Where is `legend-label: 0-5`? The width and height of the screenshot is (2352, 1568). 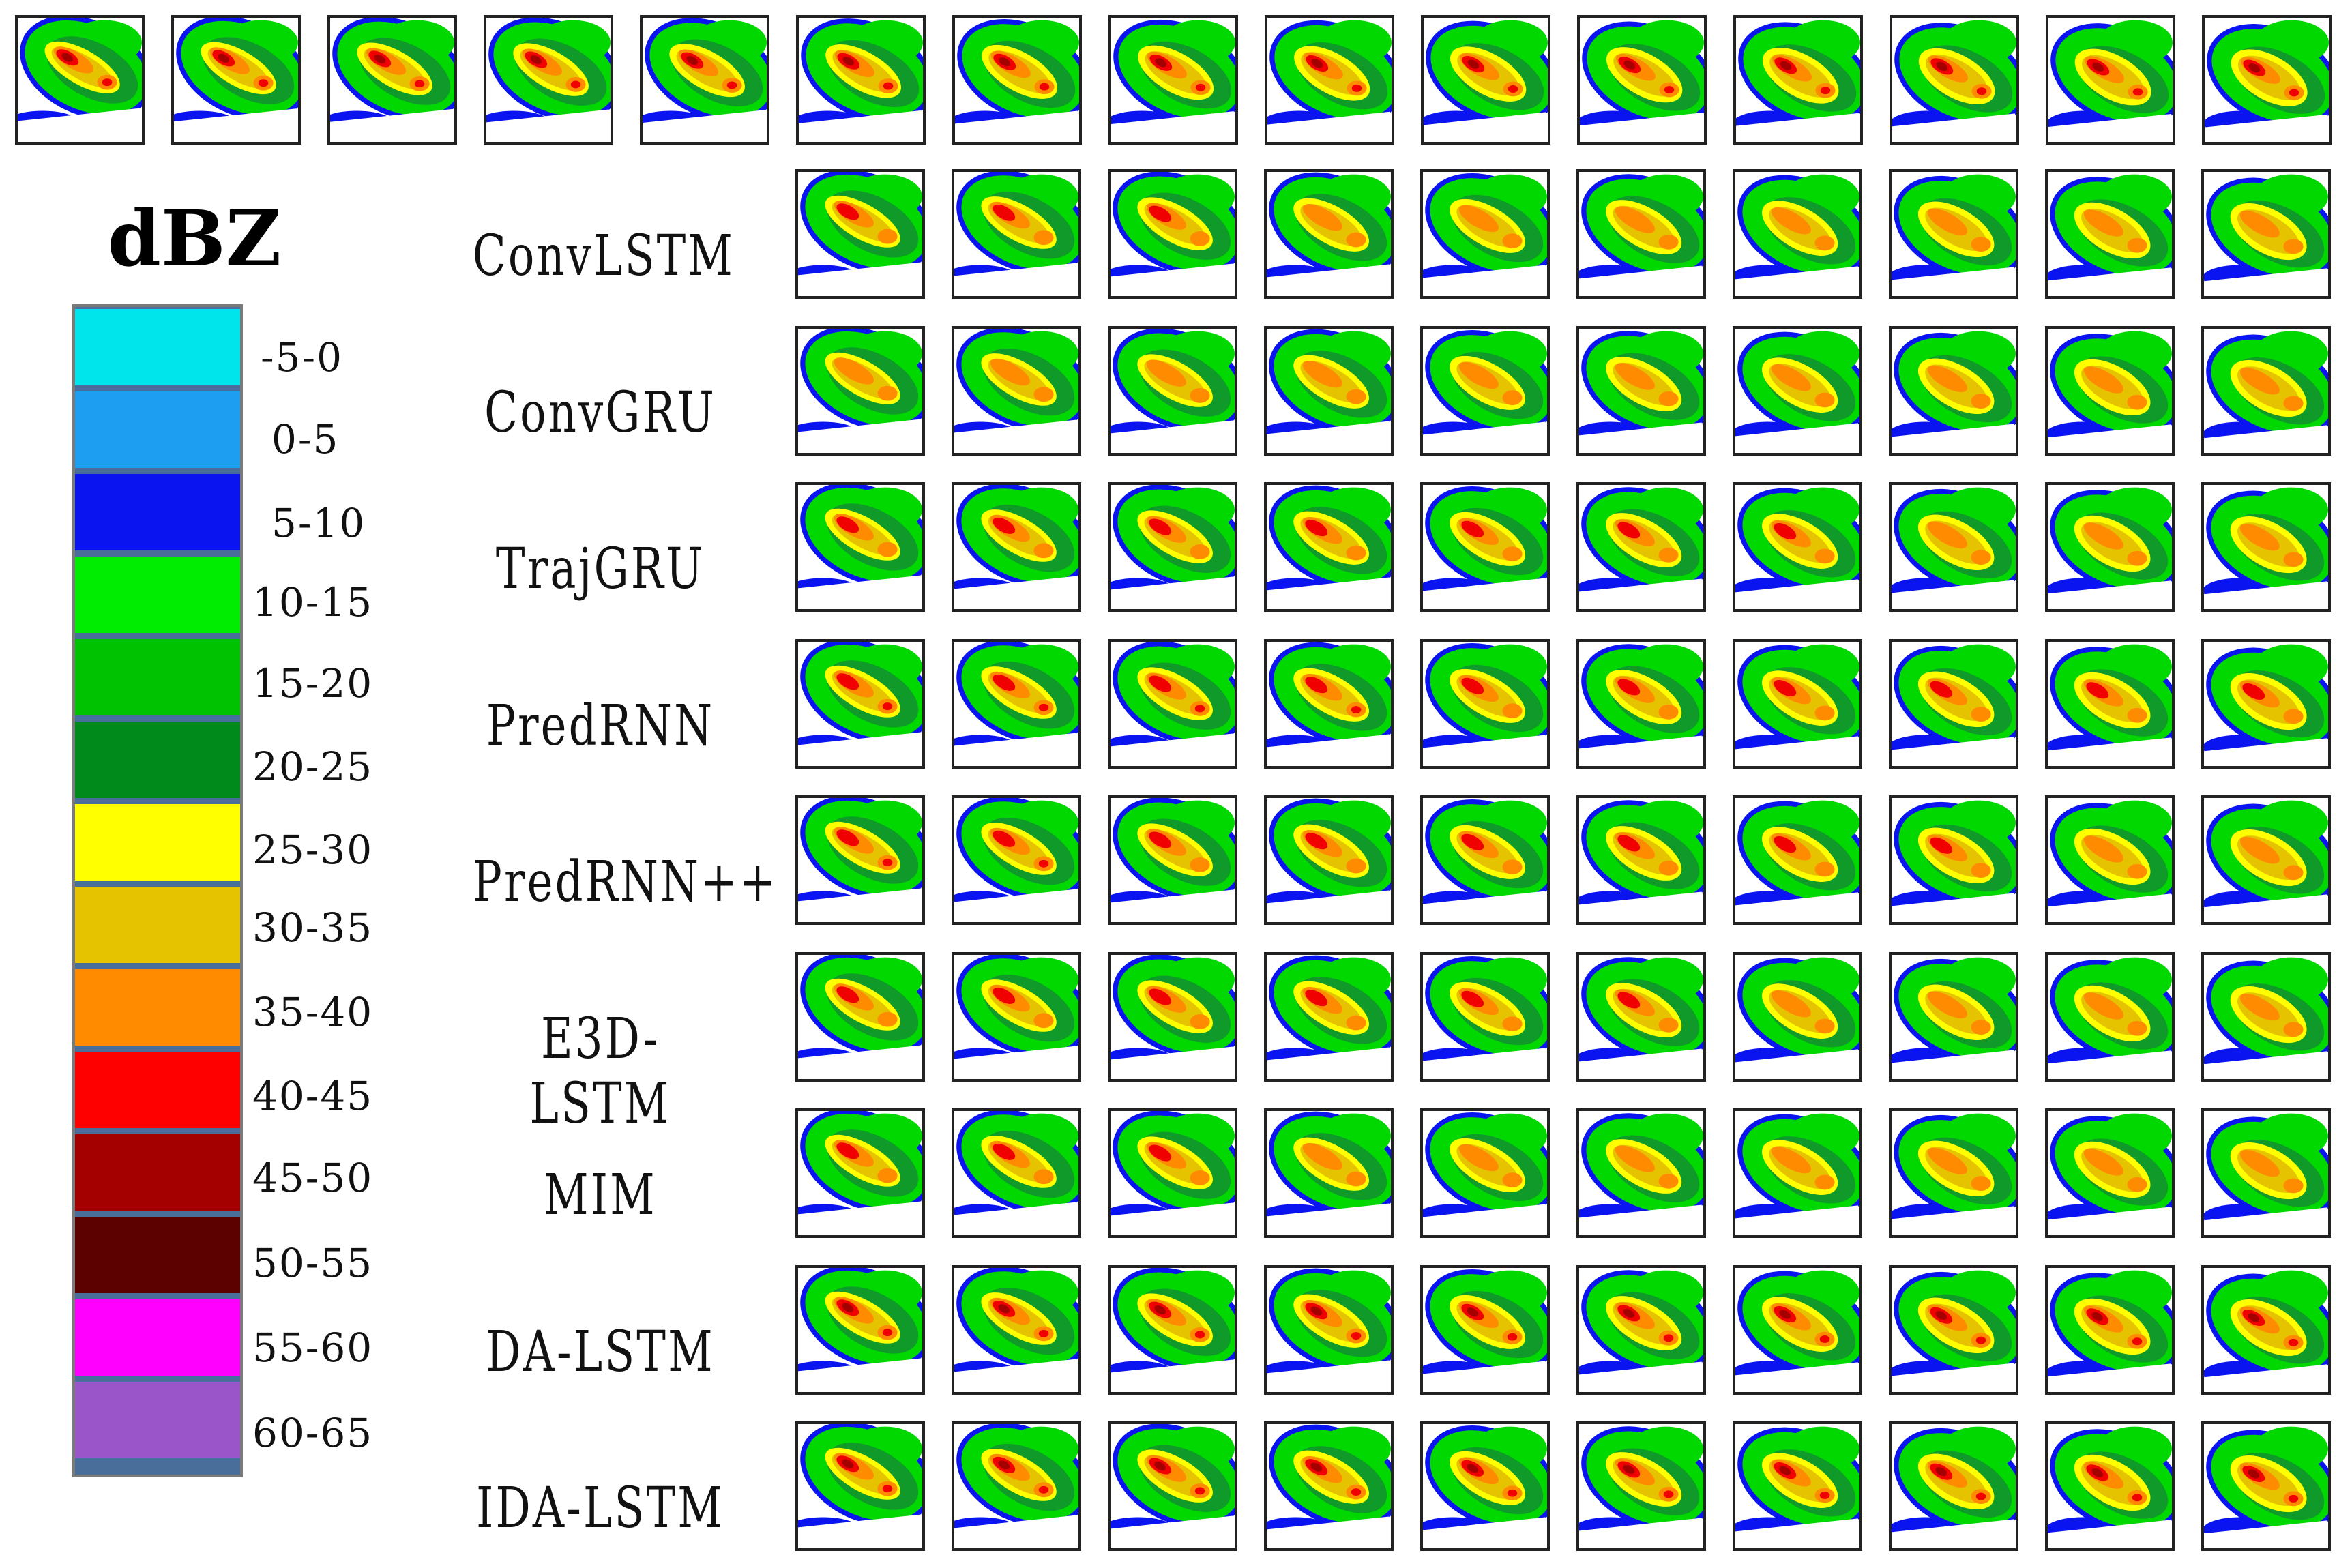 legend-label: 0-5 is located at coordinates (305, 439).